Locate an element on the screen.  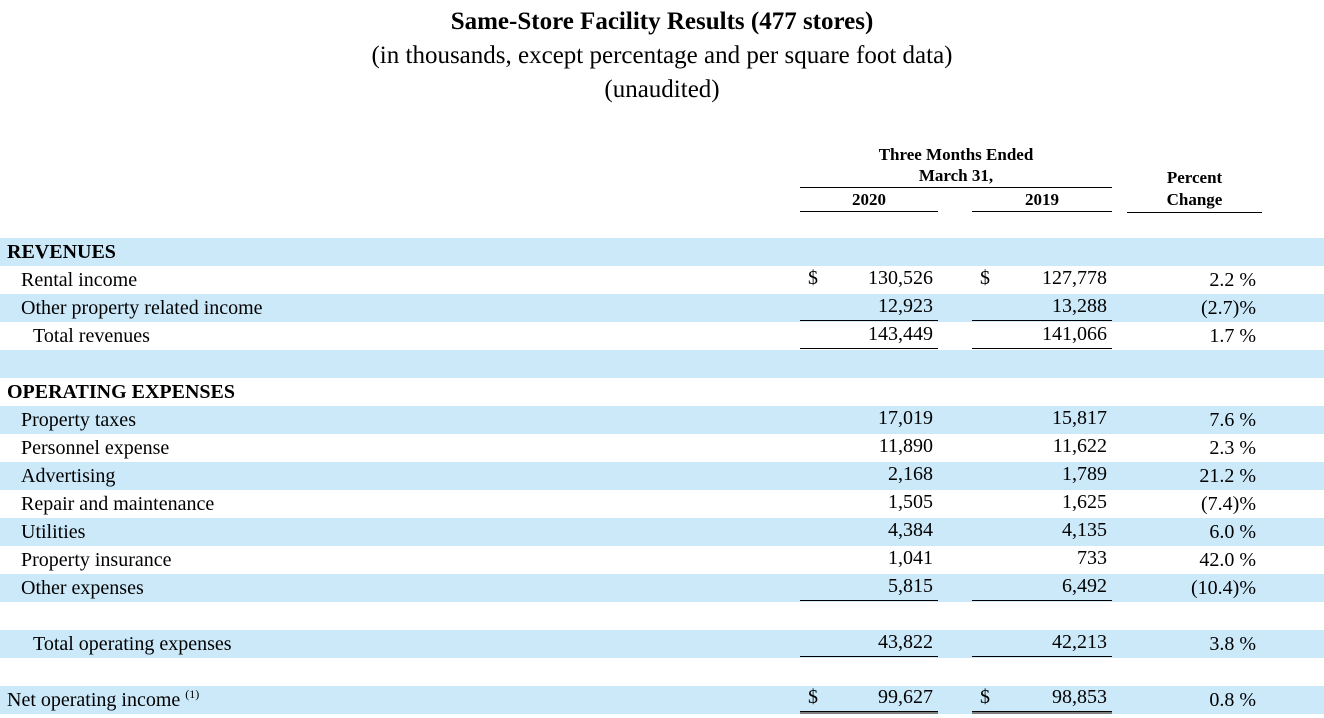
percent-change-cell: 7.6 % is located at coordinates (1232, 419).